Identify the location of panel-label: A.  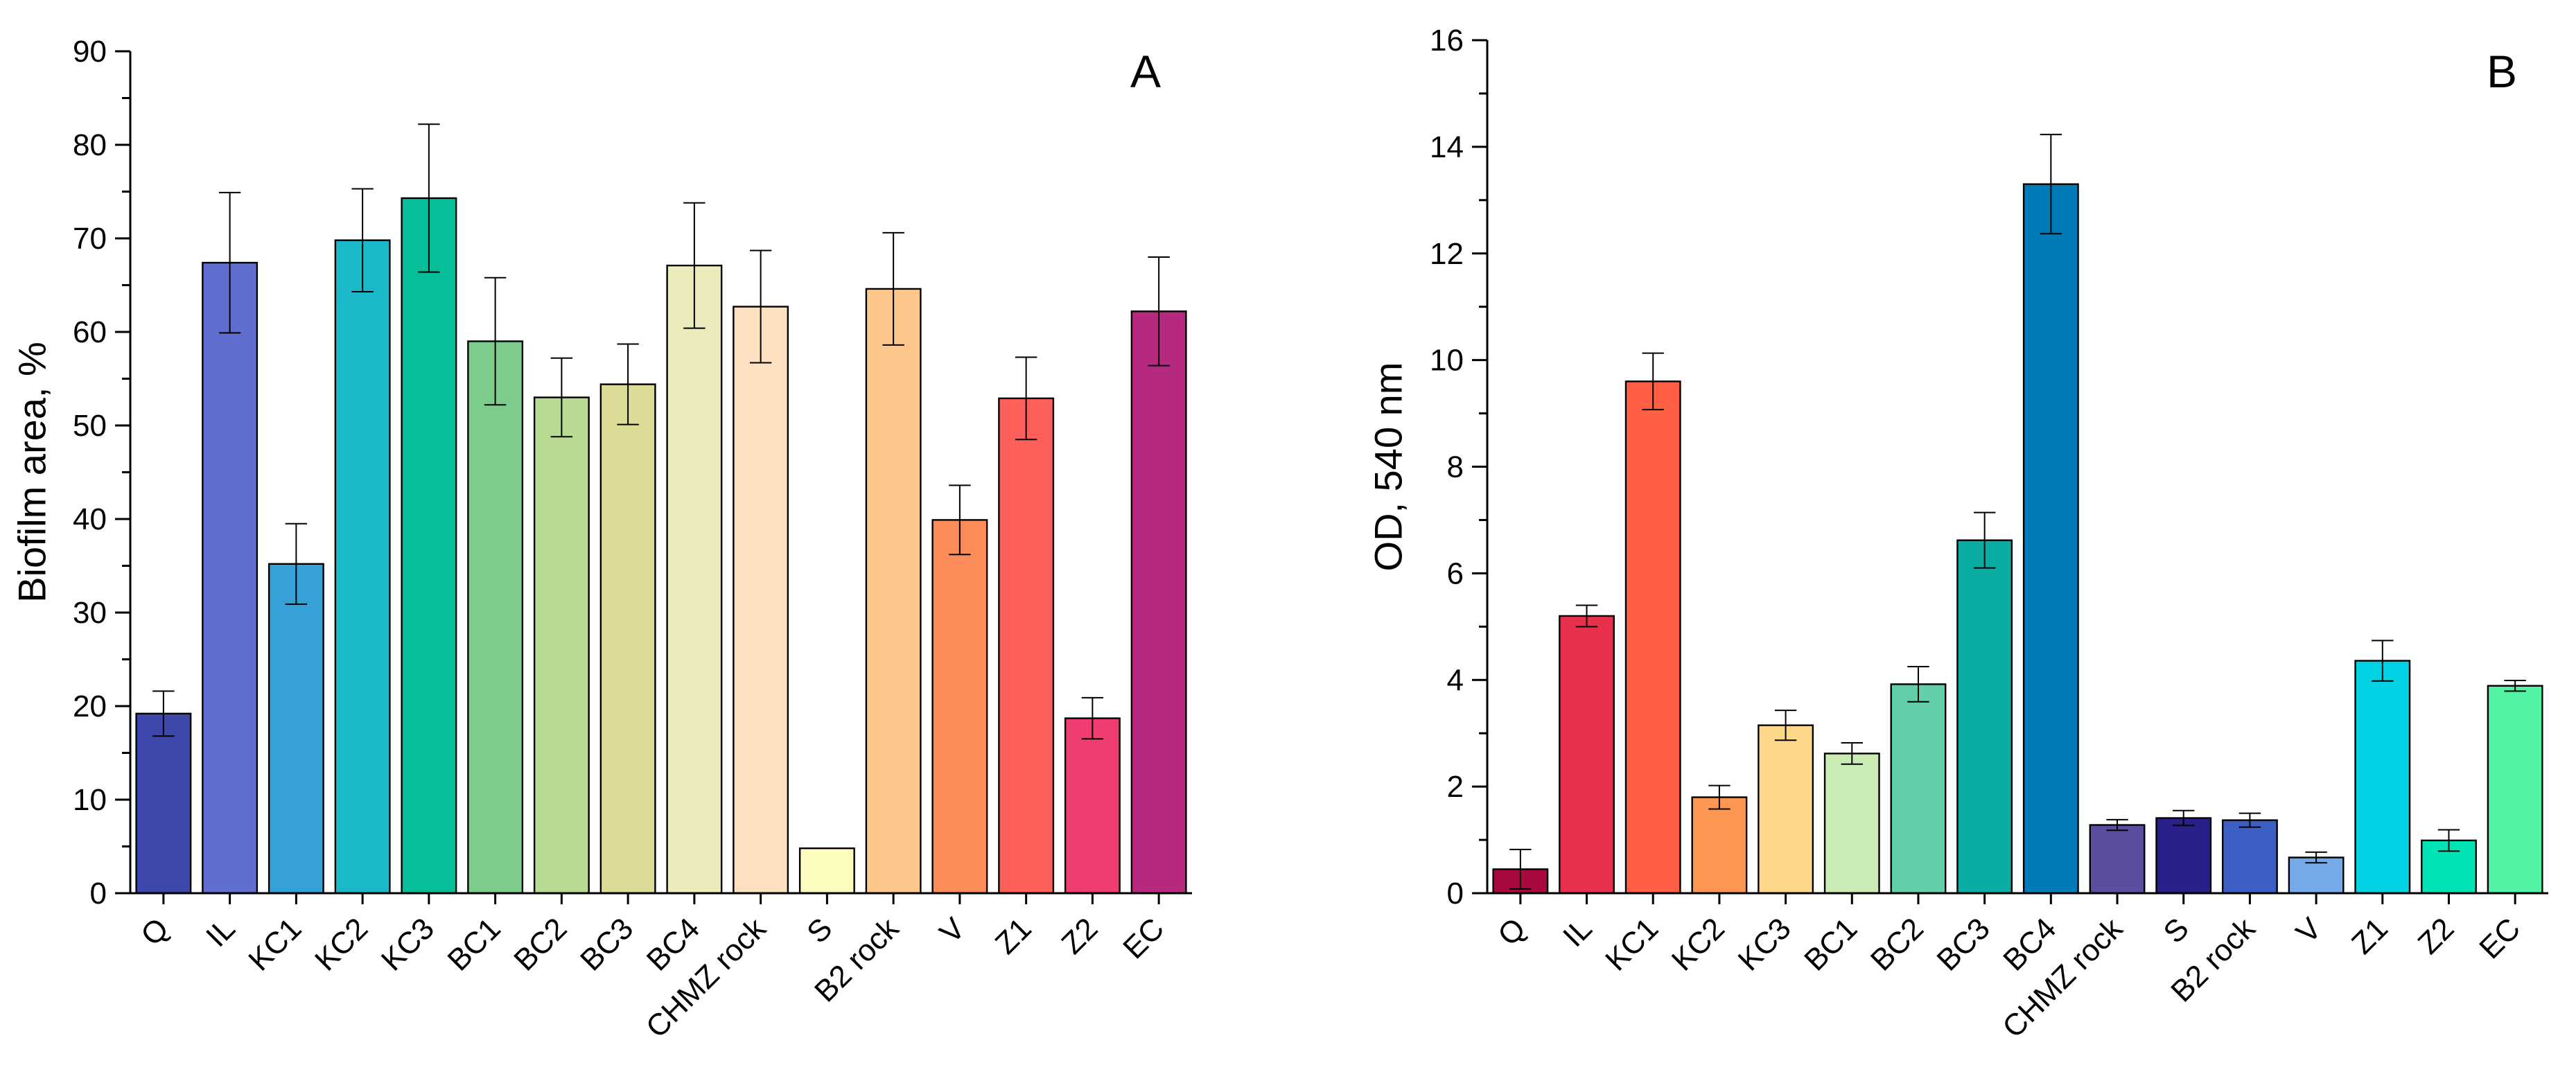
(1145, 71).